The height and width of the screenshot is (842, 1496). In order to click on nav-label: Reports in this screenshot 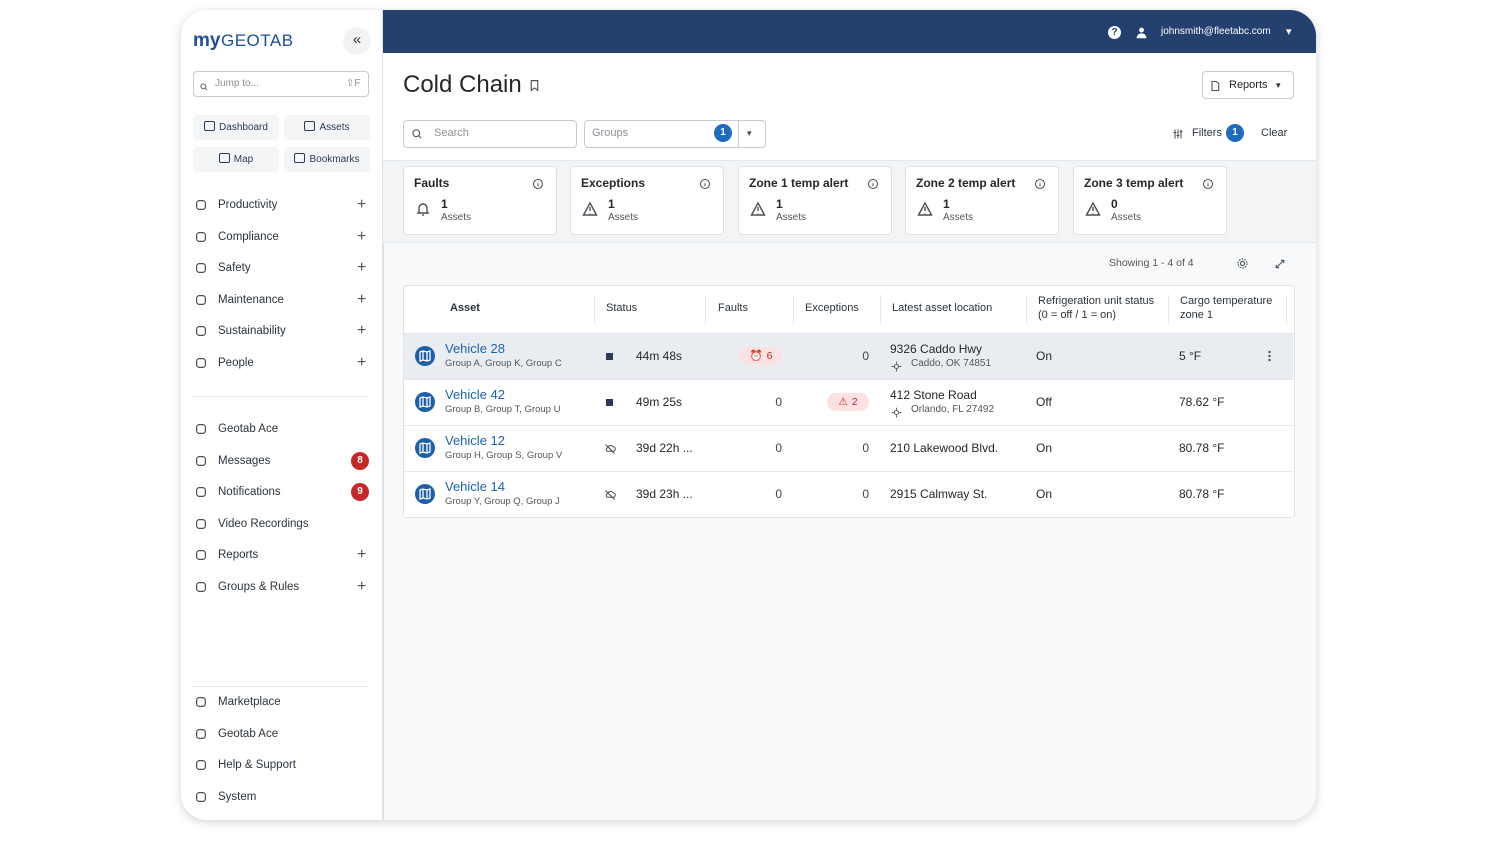, I will do `click(238, 555)`.